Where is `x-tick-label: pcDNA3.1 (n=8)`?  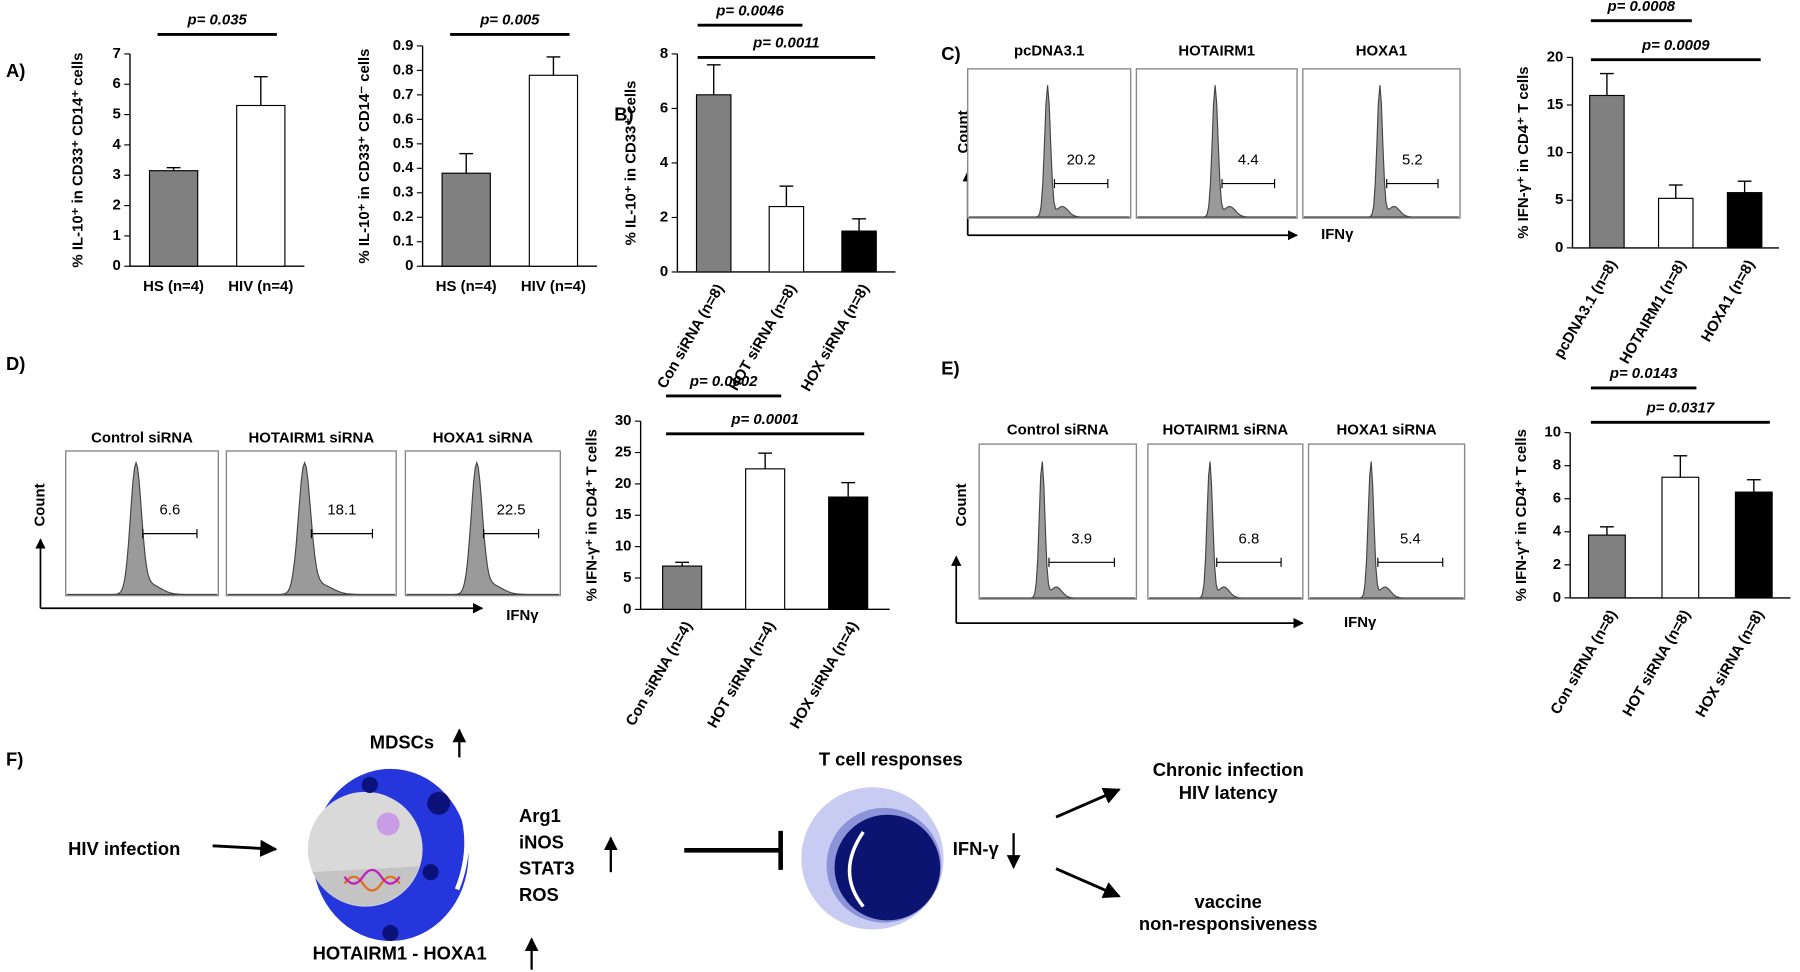
x-tick-label: pcDNA3.1 (n=8) is located at coordinates (1586, 310).